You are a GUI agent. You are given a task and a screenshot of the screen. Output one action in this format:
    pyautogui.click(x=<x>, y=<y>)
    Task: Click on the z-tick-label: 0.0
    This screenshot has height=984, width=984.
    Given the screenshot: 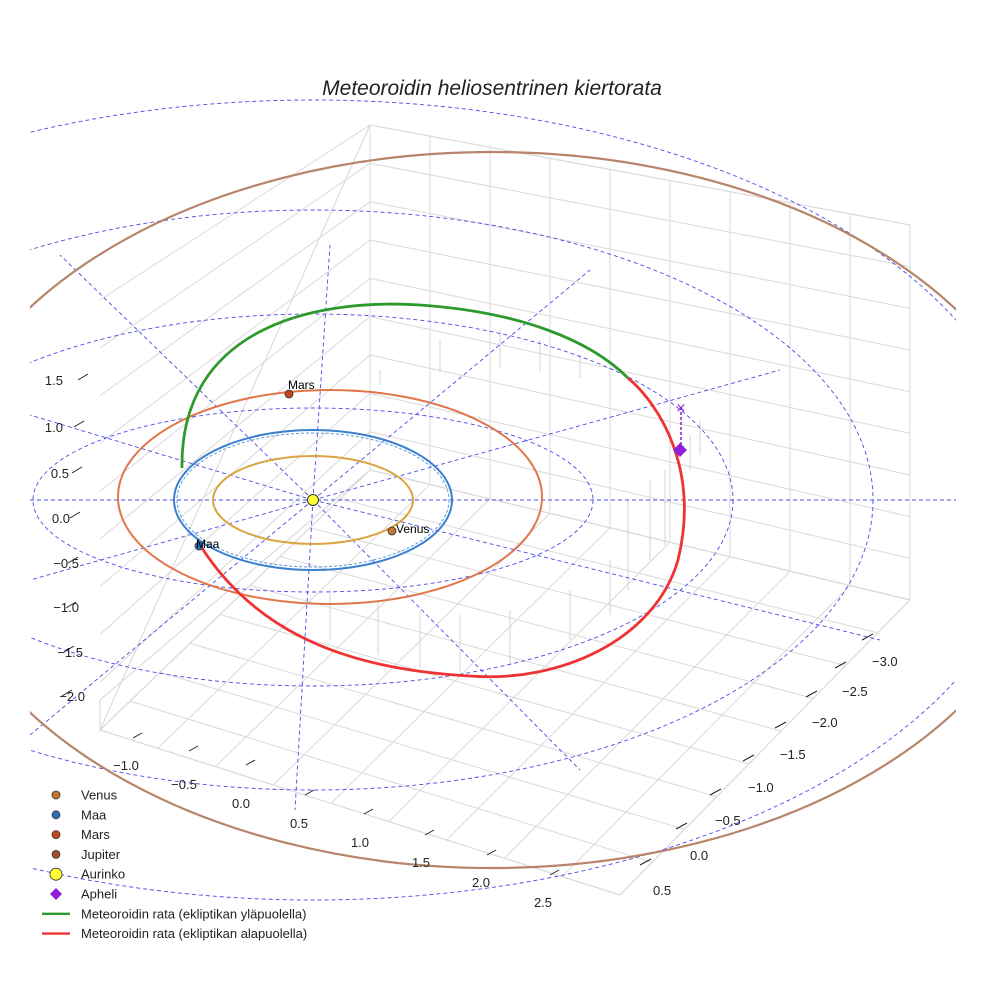 What is the action you would take?
    pyautogui.click(x=61, y=518)
    